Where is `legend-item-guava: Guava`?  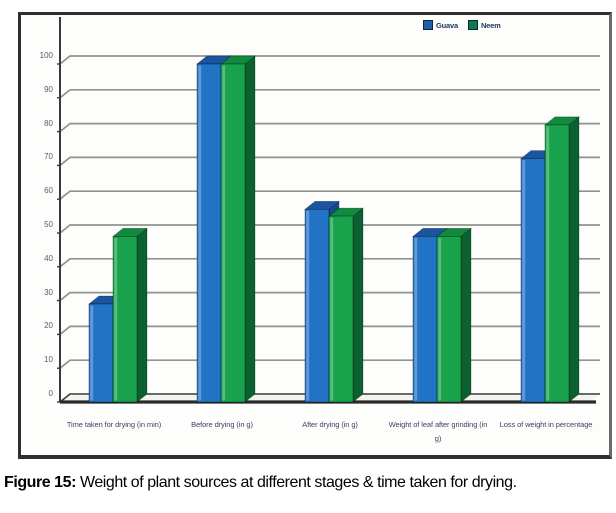
legend-item-guava: Guava is located at coordinates (440, 25).